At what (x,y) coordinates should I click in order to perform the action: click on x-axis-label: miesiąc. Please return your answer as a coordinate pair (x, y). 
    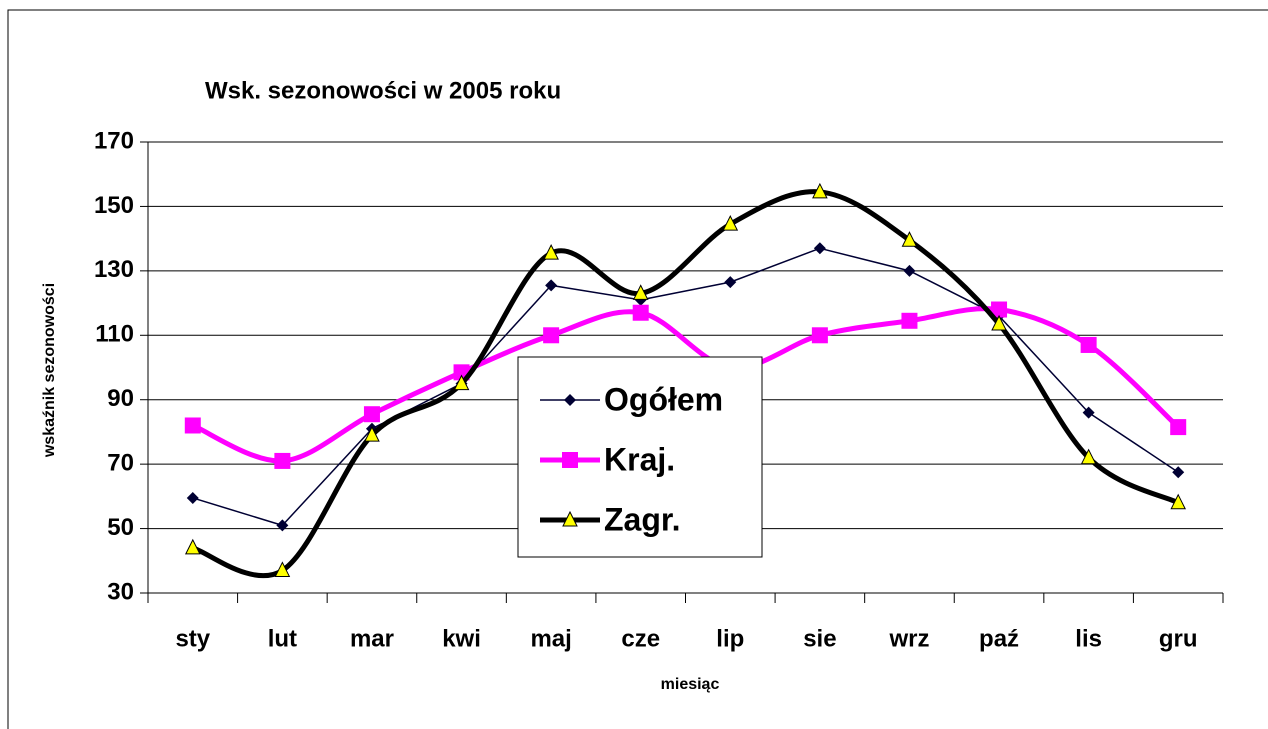
    Looking at the image, I should click on (690, 684).